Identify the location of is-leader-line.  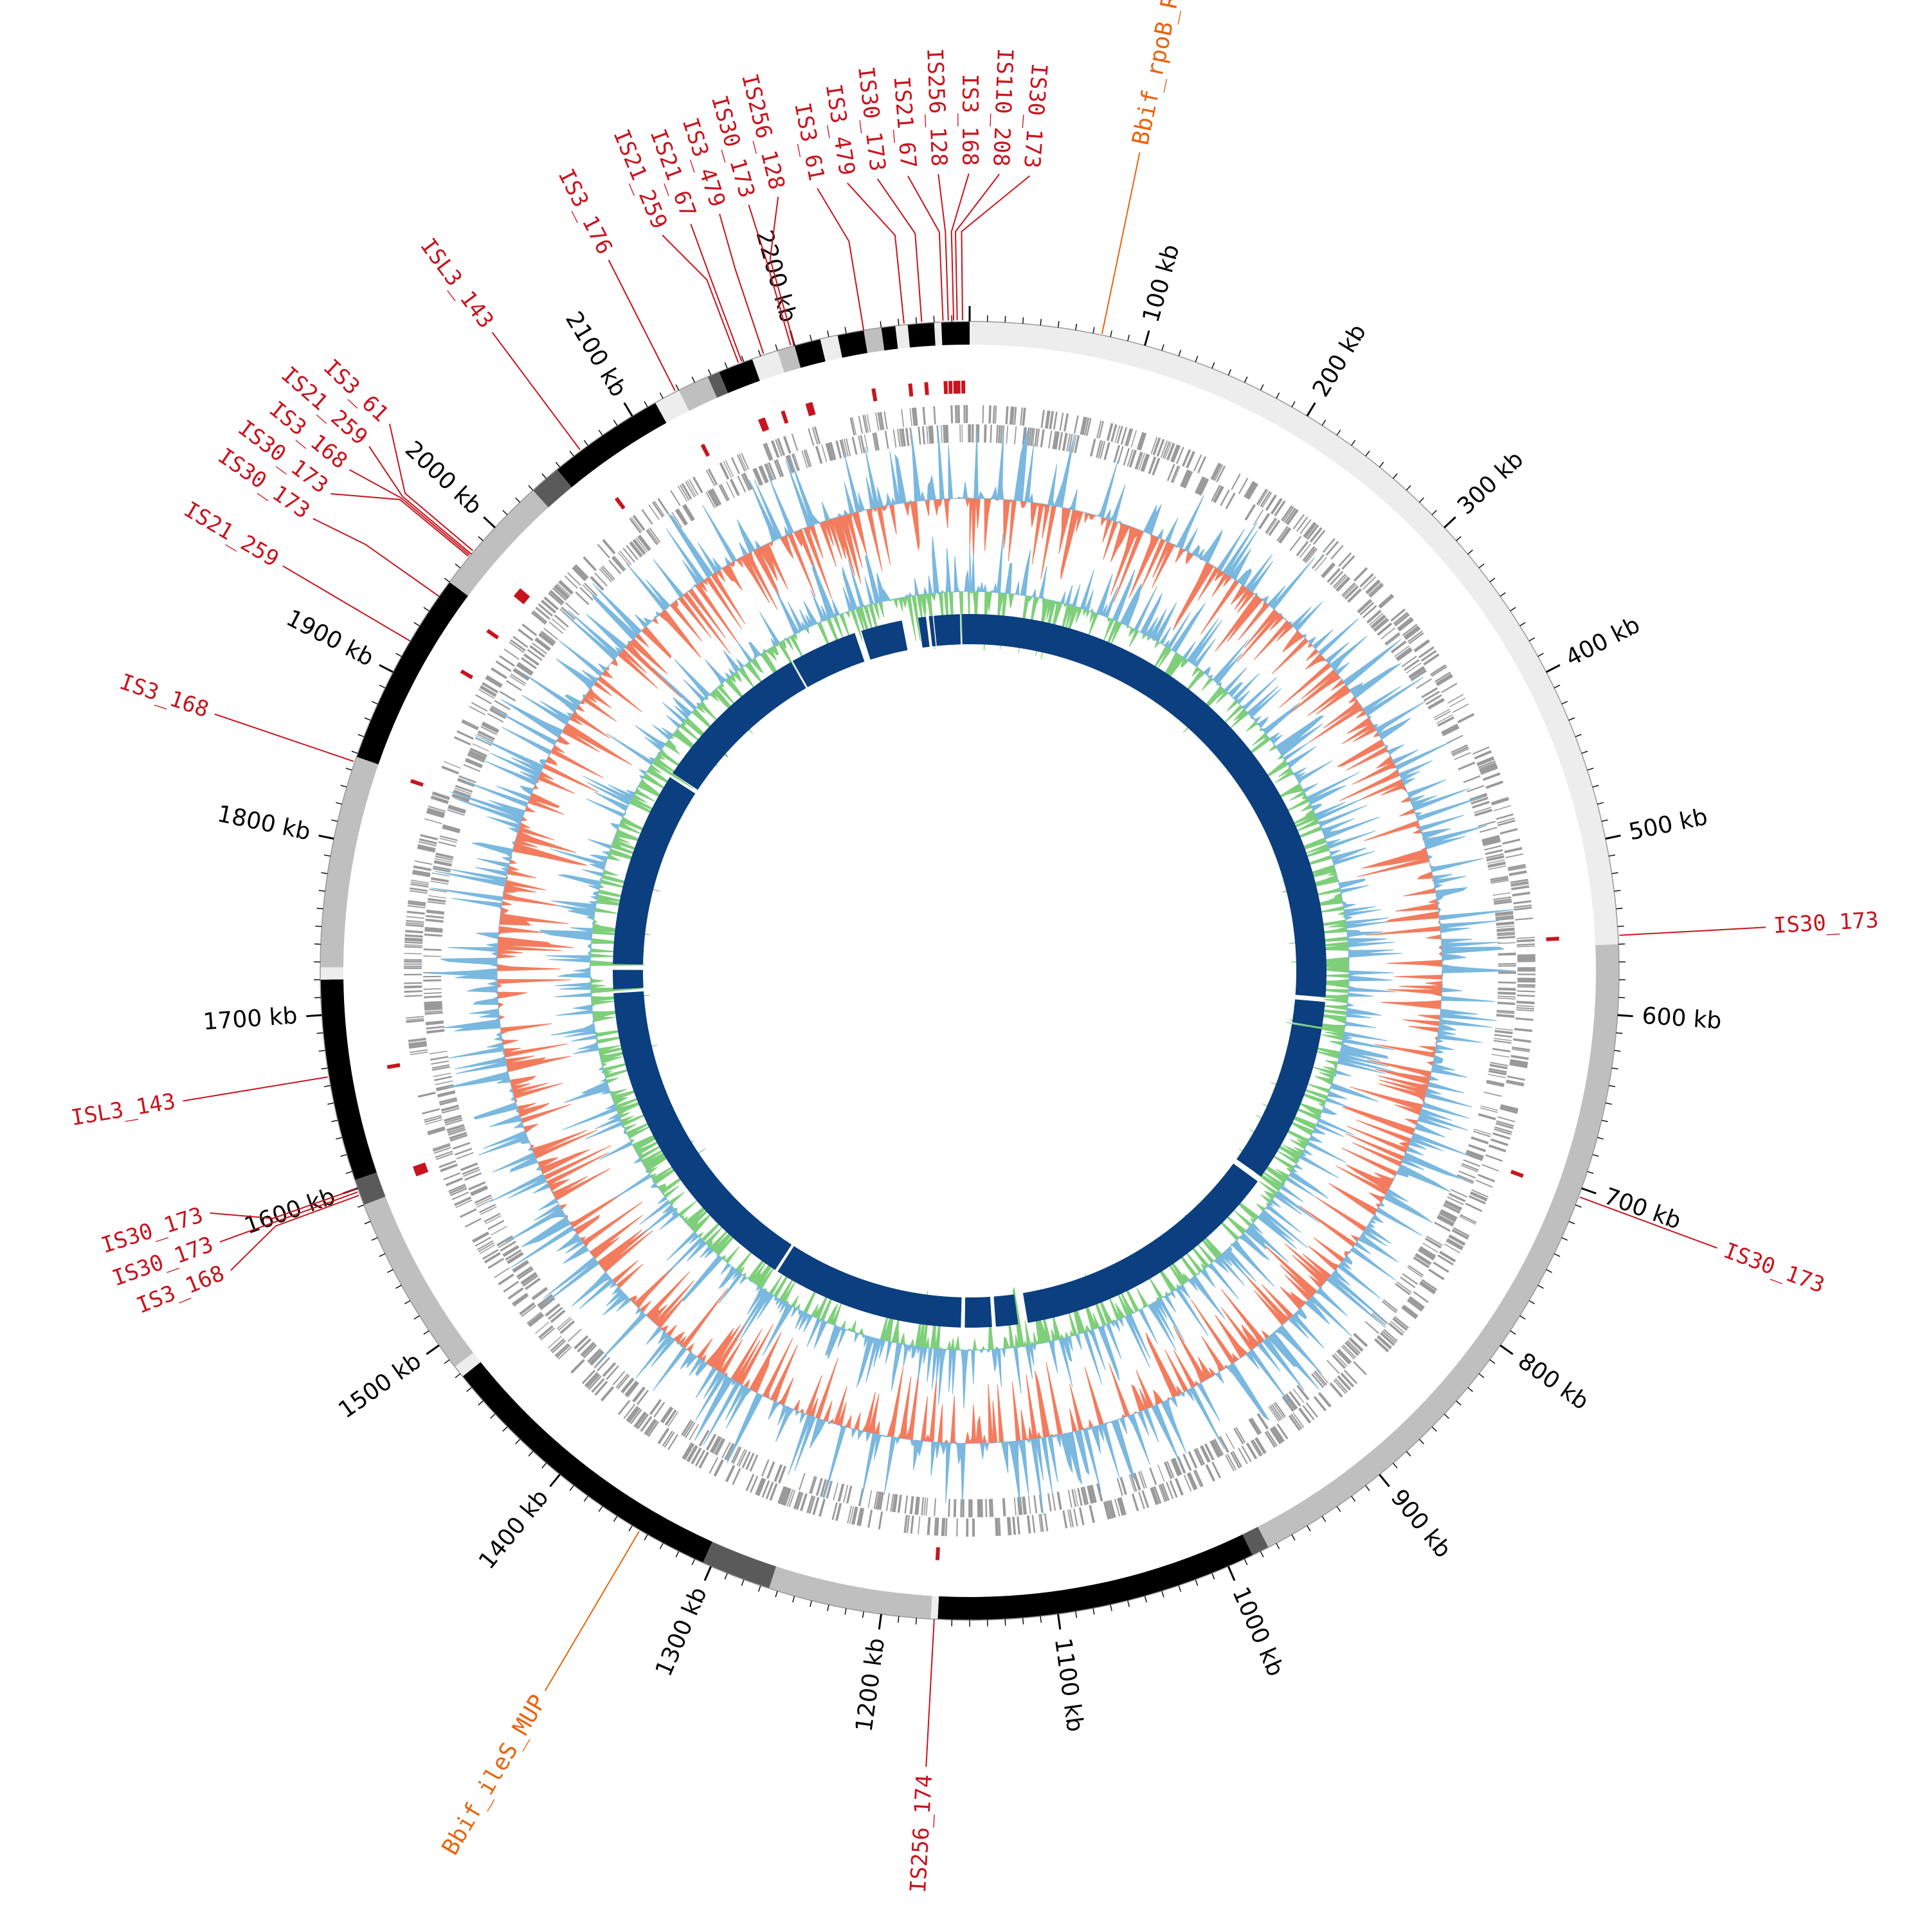
(537, 391).